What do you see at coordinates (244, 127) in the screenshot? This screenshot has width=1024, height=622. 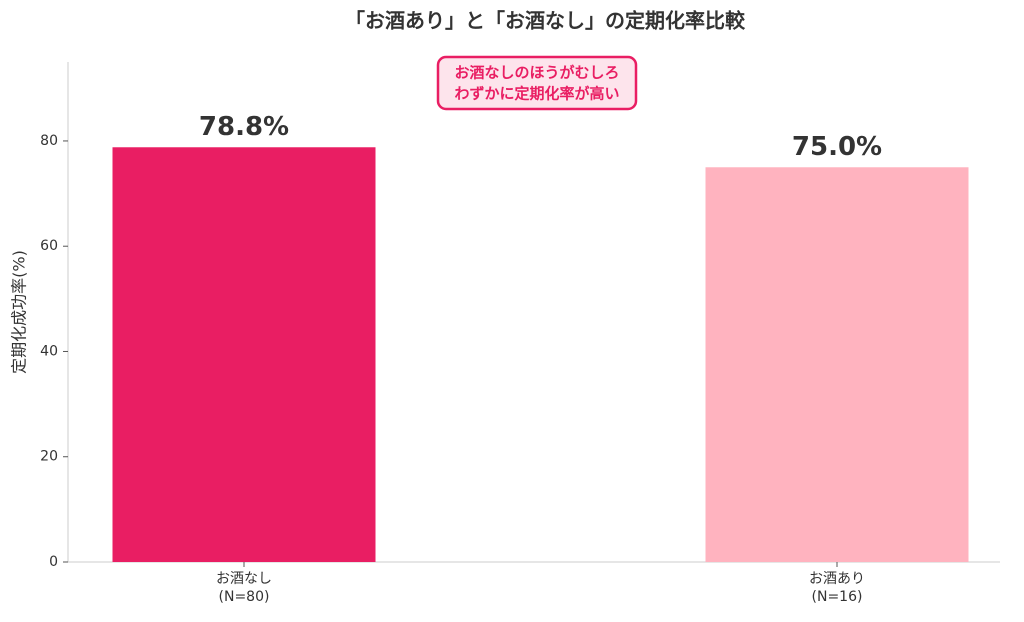 I see `value-label: 78.8%` at bounding box center [244, 127].